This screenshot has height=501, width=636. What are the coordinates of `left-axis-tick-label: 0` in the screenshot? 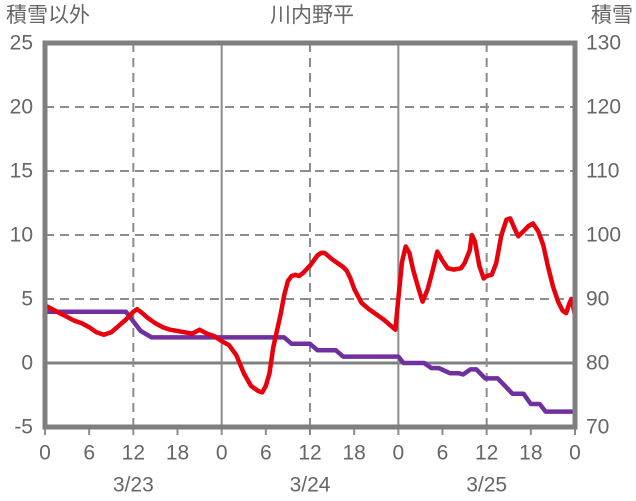 It's located at (27, 363).